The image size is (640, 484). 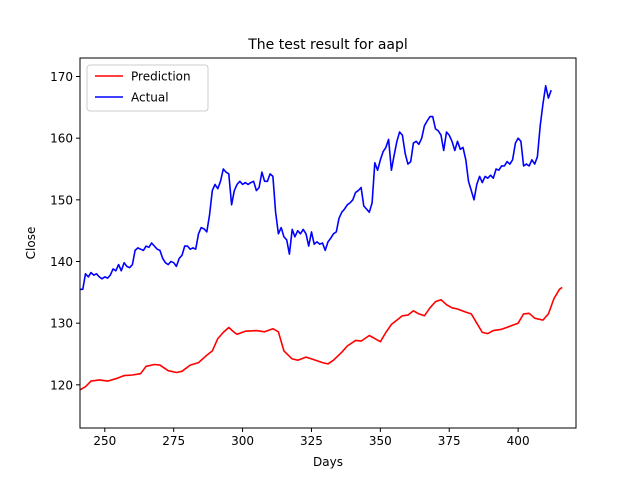 I want to click on y-tick-label: 170, so click(x=61, y=77).